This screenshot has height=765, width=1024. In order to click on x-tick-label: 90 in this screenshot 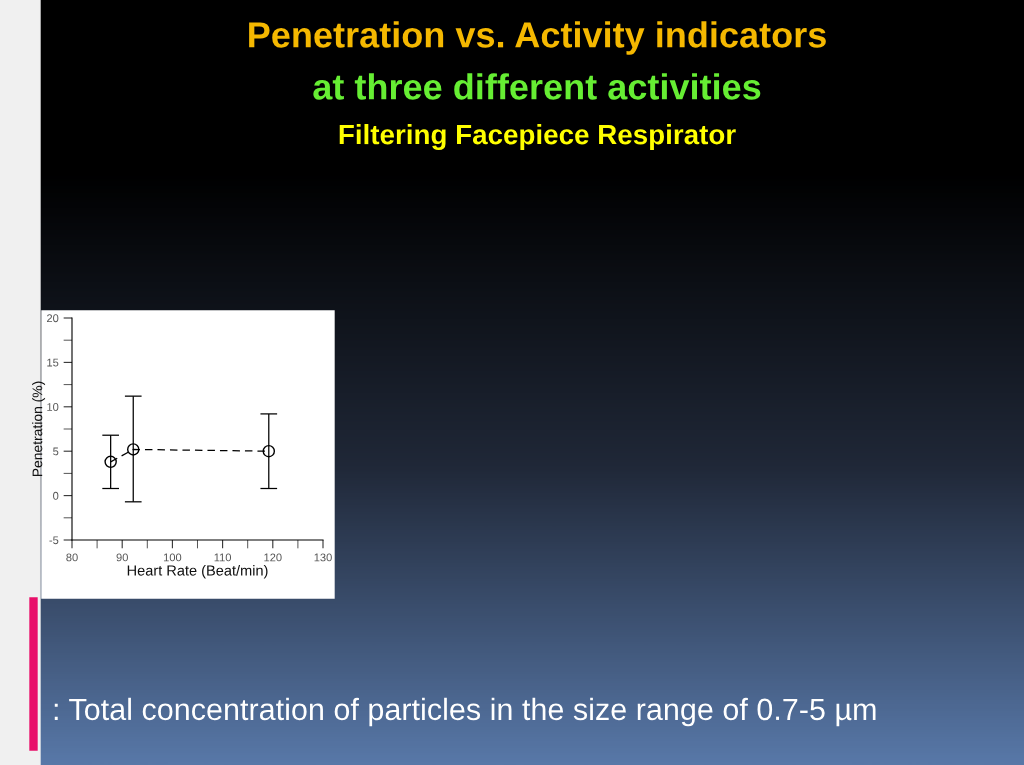, I will do `click(122, 557)`.